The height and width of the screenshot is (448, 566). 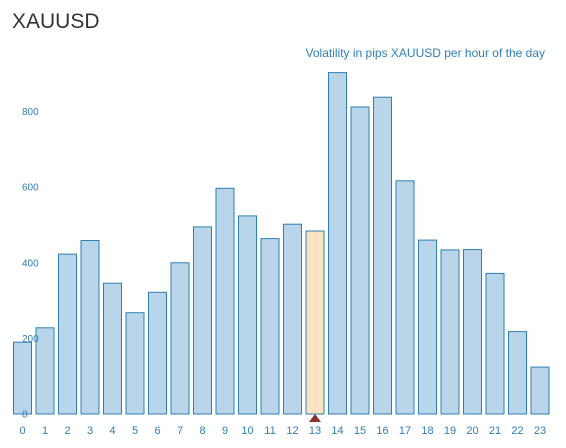 I want to click on y-axis-labels: 0 200 400 600 800, so click(x=30, y=263).